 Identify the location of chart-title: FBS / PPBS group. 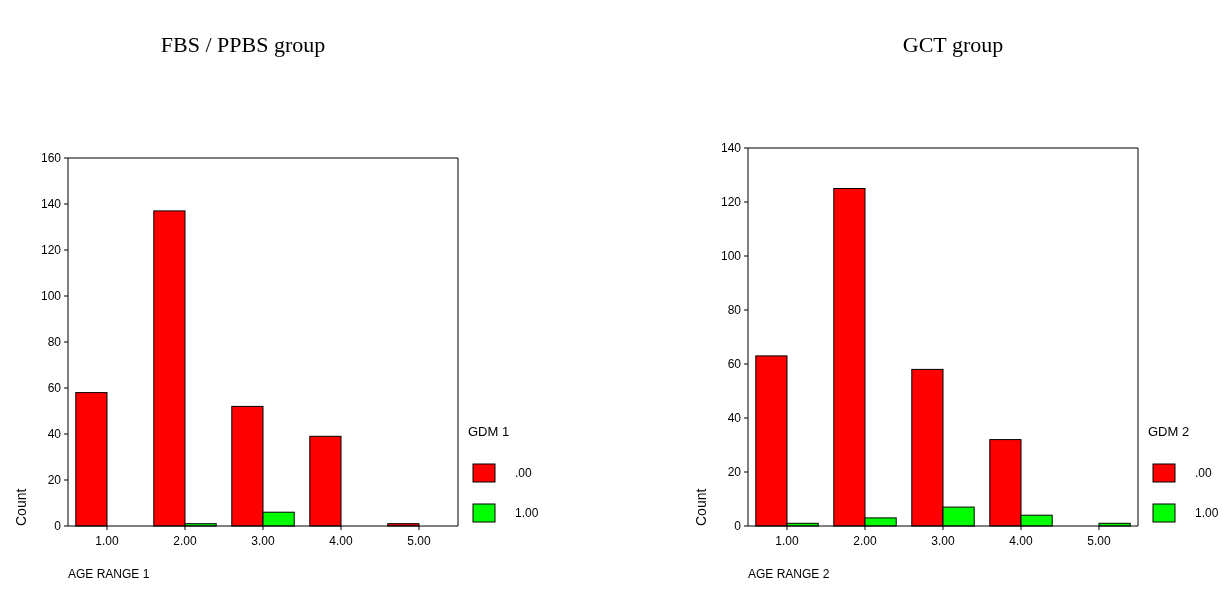
(243, 44).